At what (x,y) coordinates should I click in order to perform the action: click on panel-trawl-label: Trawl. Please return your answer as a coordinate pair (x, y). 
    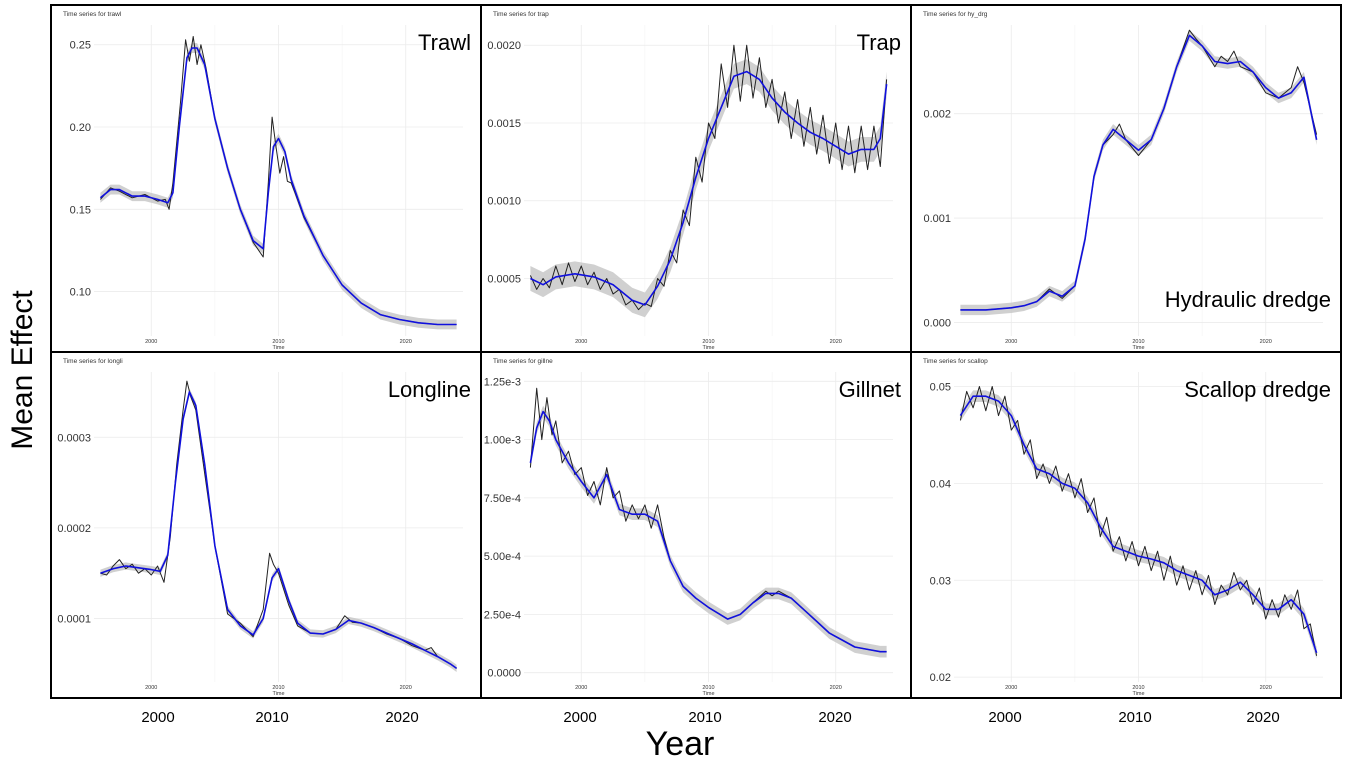
    Looking at the image, I should click on (444, 42).